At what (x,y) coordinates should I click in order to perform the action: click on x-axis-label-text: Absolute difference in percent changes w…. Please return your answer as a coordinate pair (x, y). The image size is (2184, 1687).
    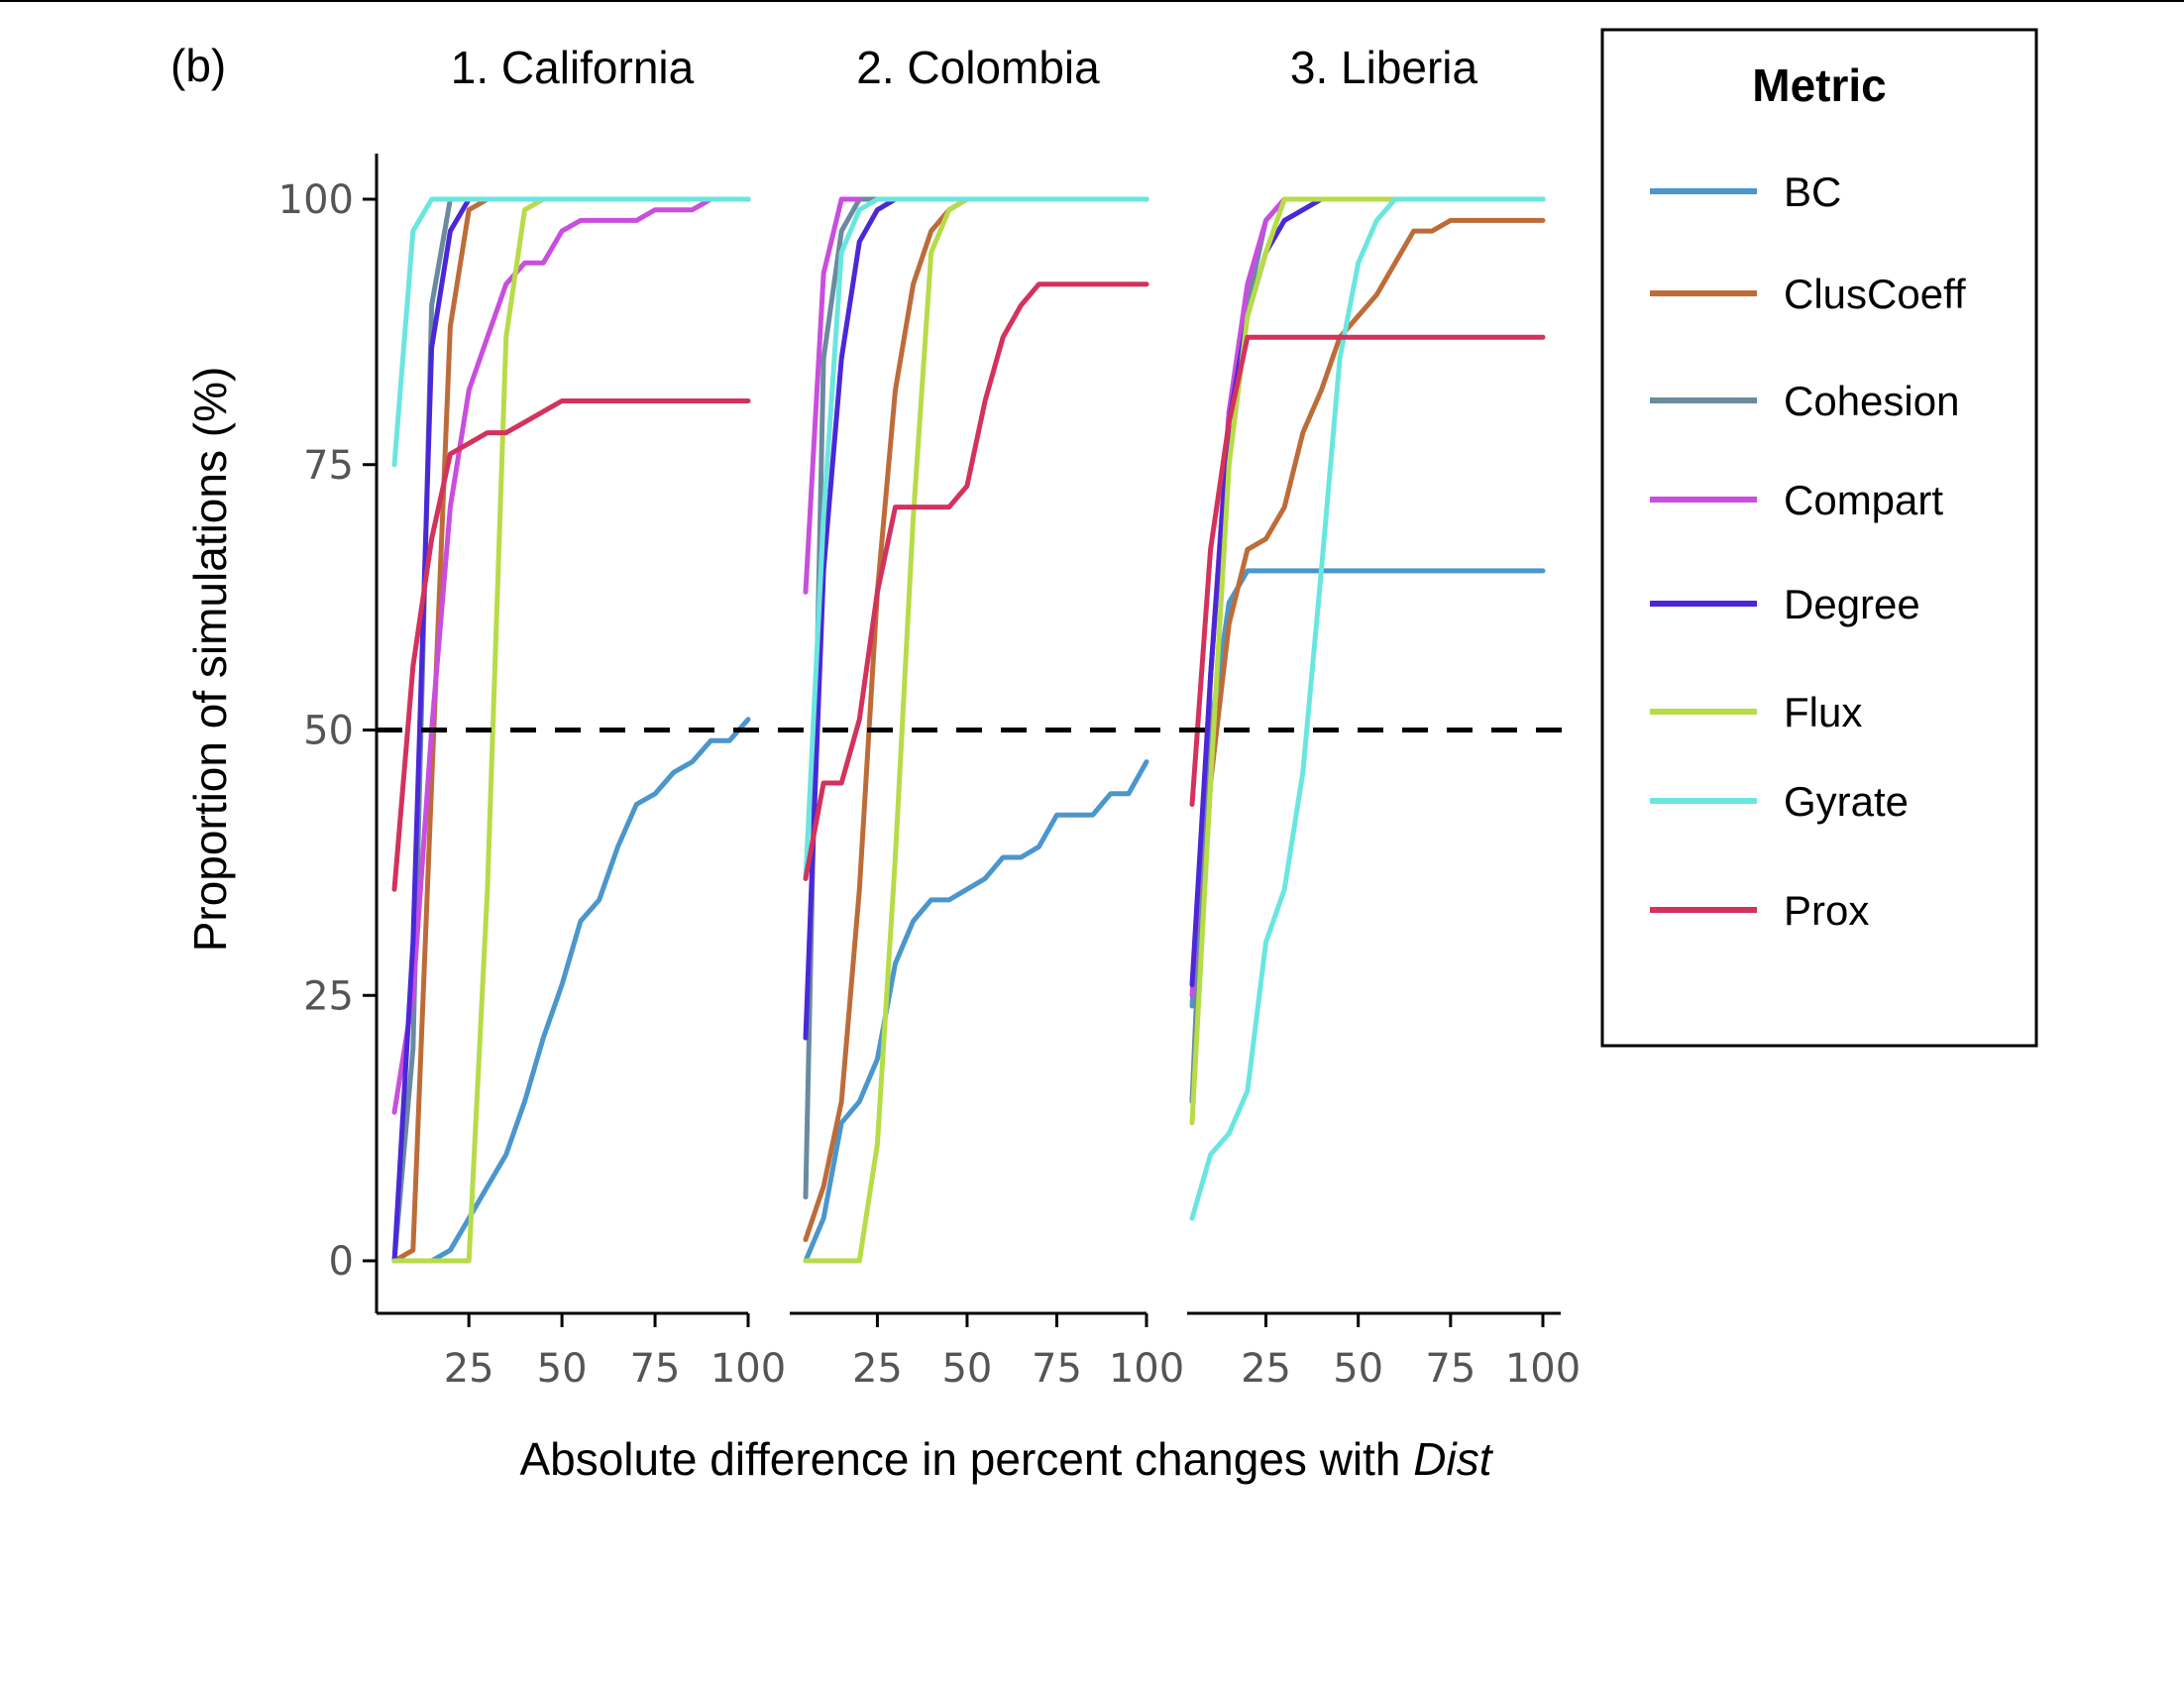
    Looking at the image, I should click on (966, 1459).